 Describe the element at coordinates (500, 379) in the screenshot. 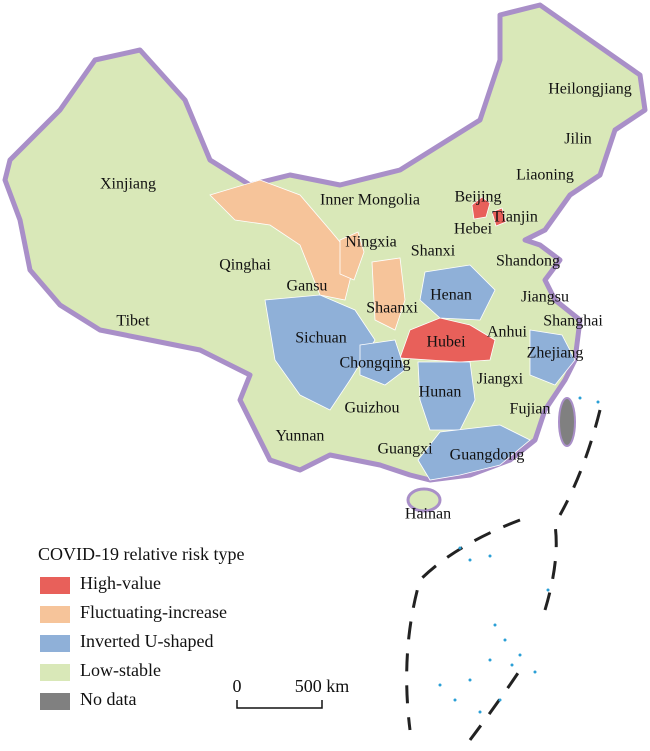

I see `region-label: Jiangxi` at that location.